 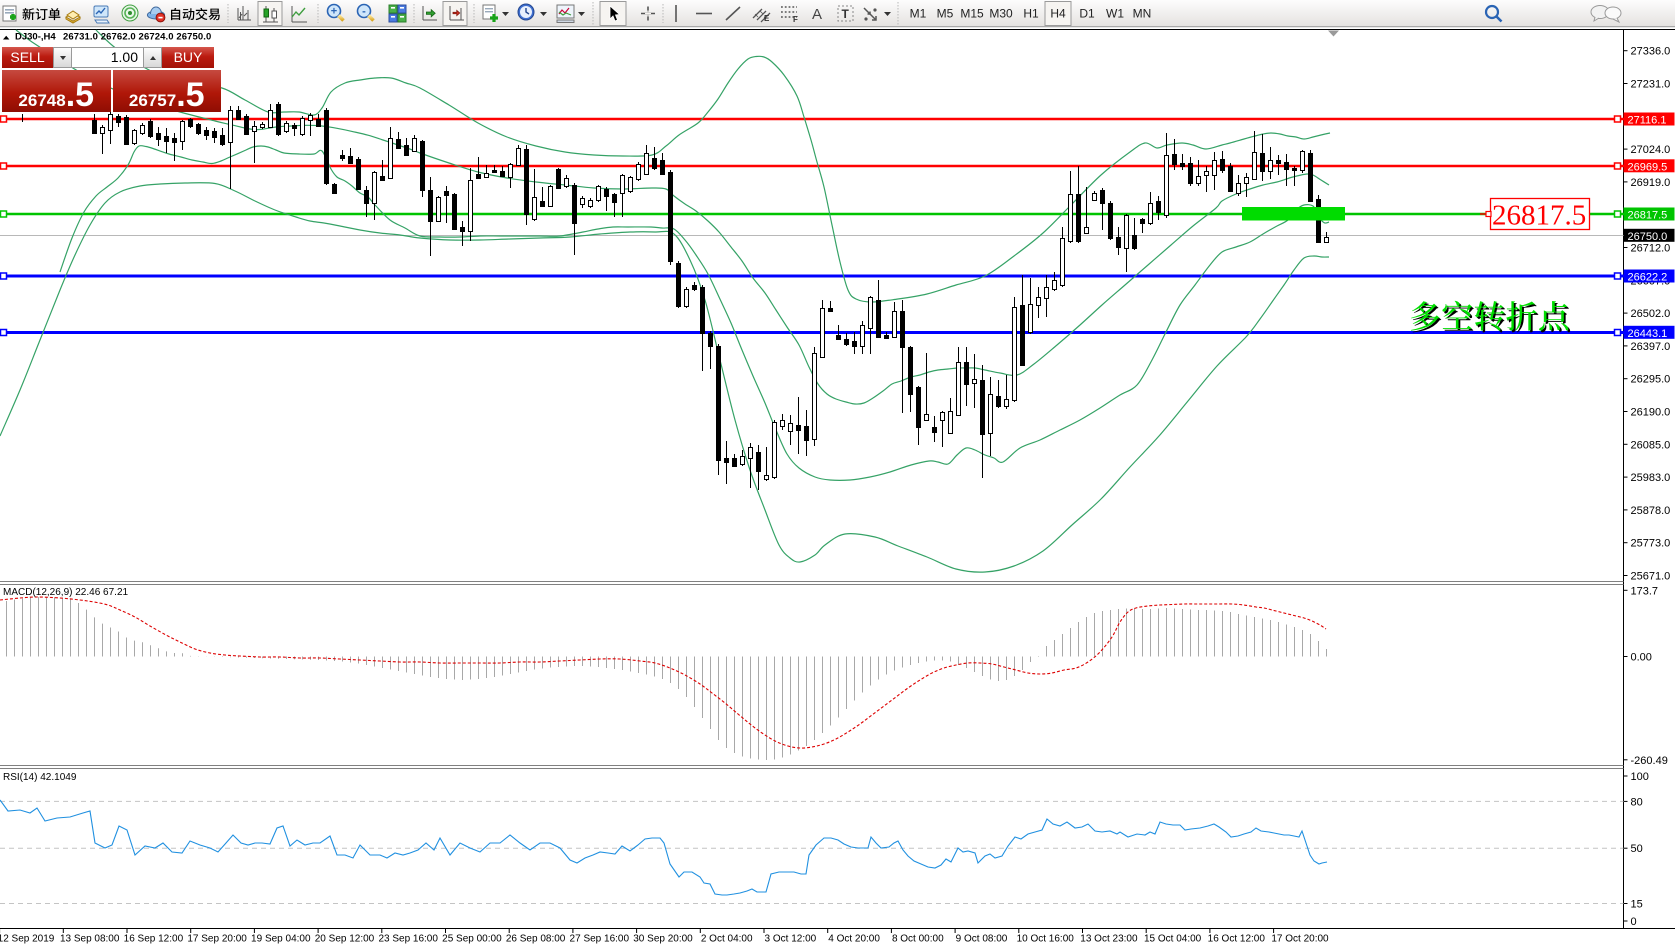 What do you see at coordinates (40, 777) in the screenshot?
I see `svg-text: RSI(14) 42.1049` at bounding box center [40, 777].